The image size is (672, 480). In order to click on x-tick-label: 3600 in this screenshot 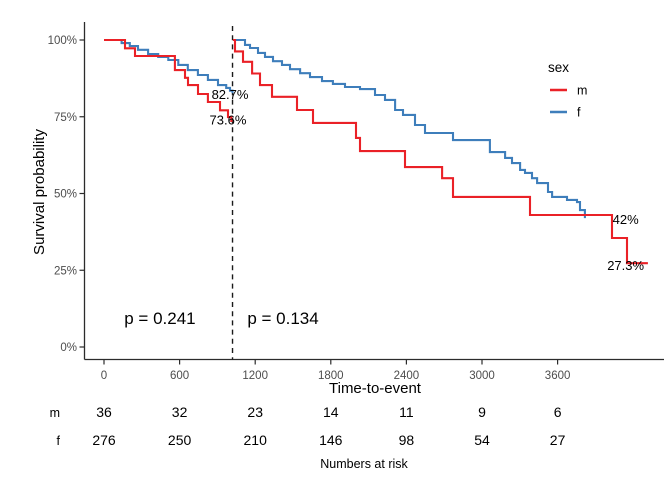, I will do `click(558, 376)`.